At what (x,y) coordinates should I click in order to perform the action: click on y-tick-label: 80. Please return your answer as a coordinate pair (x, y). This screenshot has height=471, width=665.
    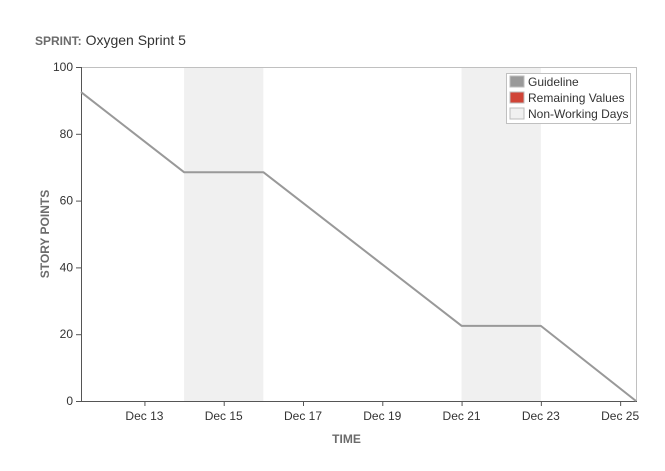
    Looking at the image, I should click on (67, 134).